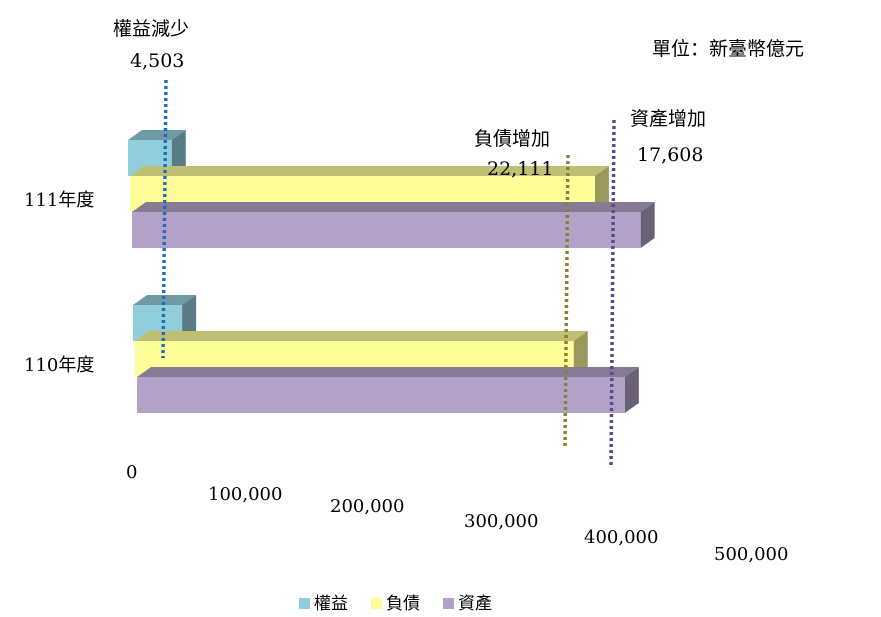 This screenshot has width=881, height=617. What do you see at coordinates (621, 537) in the screenshot?
I see `x-tick-label: 400,000` at bounding box center [621, 537].